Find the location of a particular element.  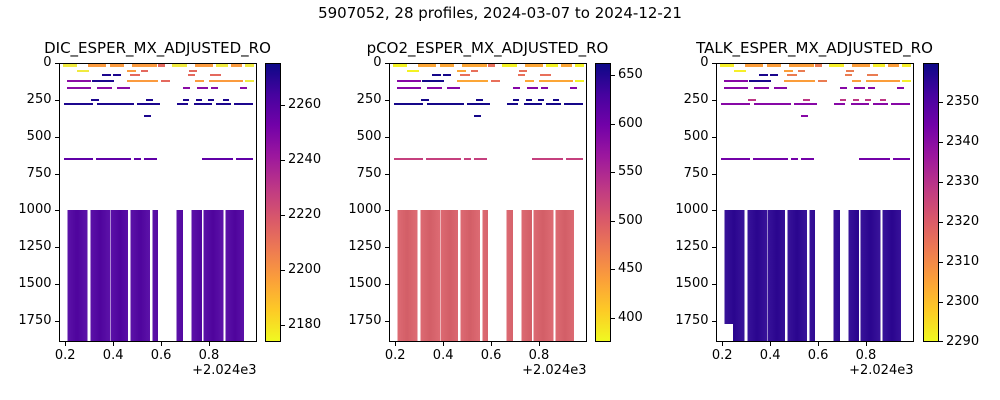

x-axis-tick-label: 0.2 is located at coordinates (722, 355).